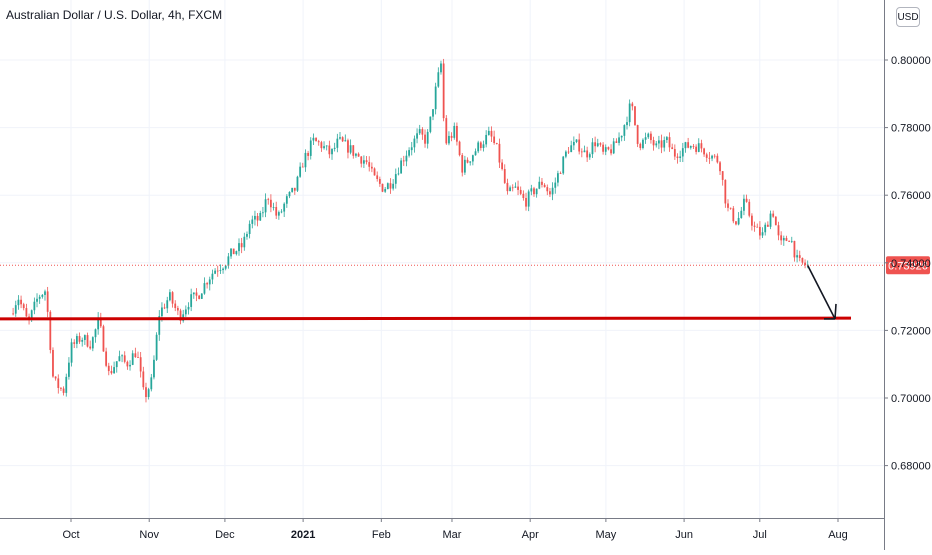 The image size is (932, 555). Describe the element at coordinates (426, 318) in the screenshot. I see `support-line` at that location.